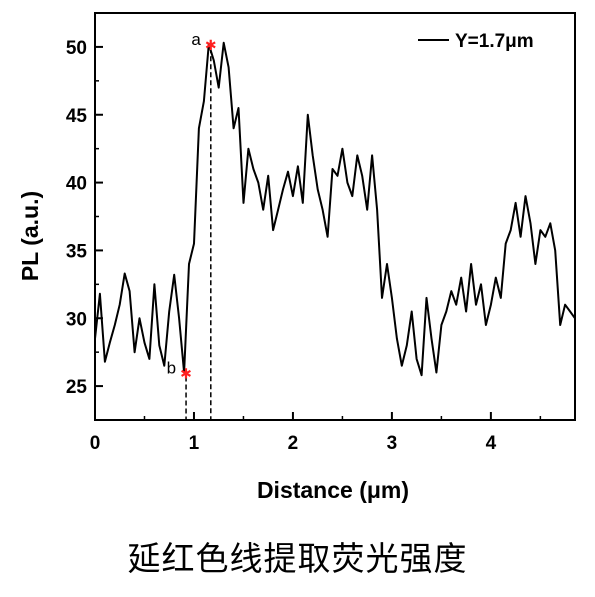  I want to click on marker-label-b: b, so click(171, 368).